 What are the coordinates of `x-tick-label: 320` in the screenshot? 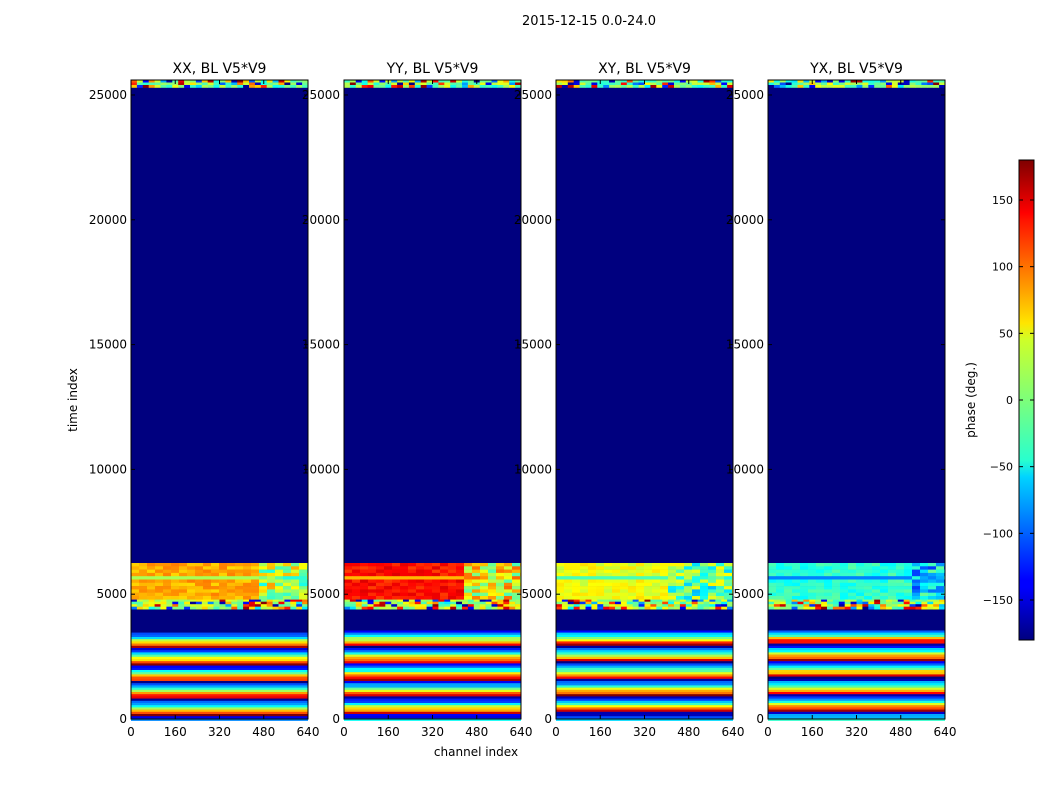 It's located at (644, 732).